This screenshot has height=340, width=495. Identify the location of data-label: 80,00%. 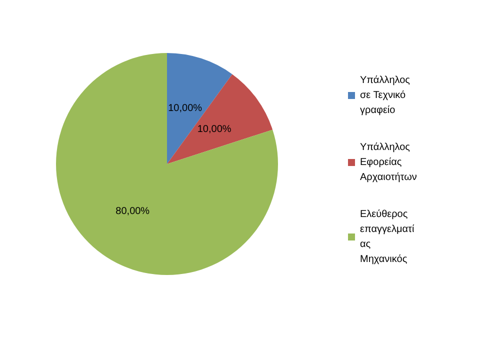
(133, 211).